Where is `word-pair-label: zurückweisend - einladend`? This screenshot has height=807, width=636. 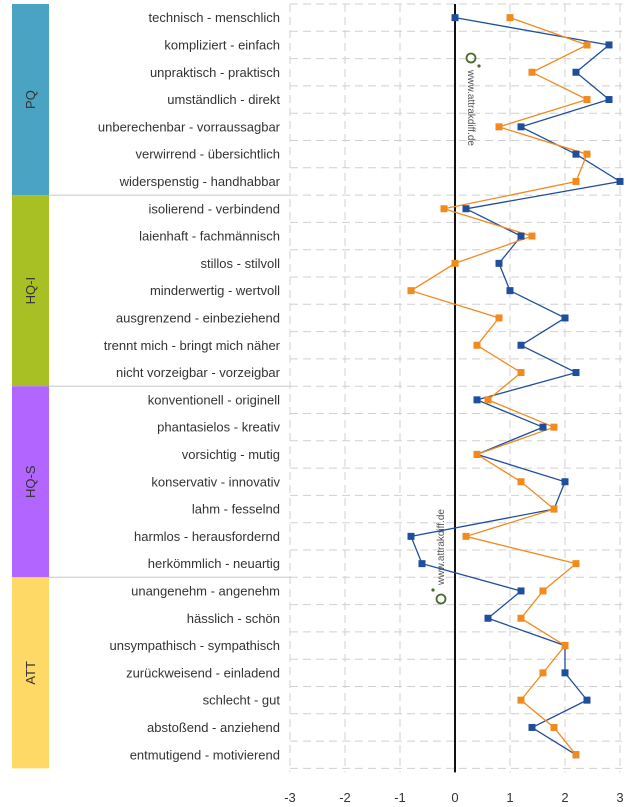 word-pair-label: zurückweisend - einladend is located at coordinates (203, 672).